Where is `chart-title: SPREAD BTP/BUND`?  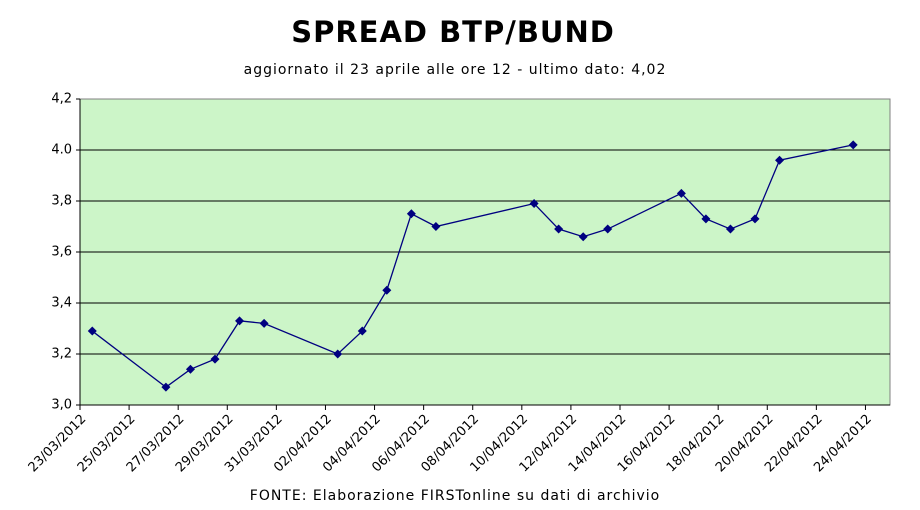 chart-title: SPREAD BTP/BUND is located at coordinates (453, 32).